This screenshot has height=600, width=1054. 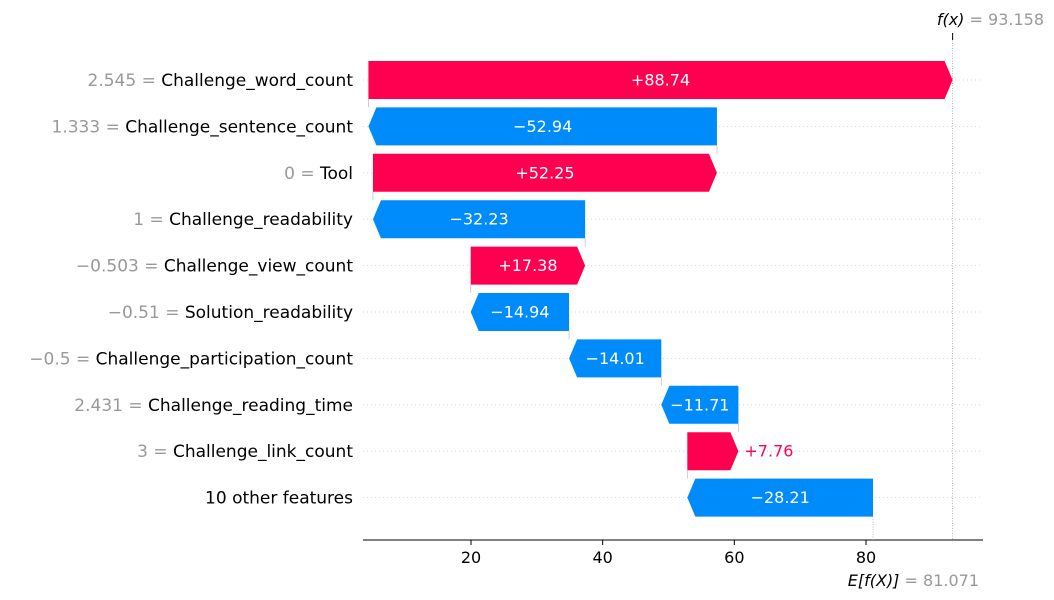 I want to click on contribution-label: +17.38, so click(x=527, y=265).